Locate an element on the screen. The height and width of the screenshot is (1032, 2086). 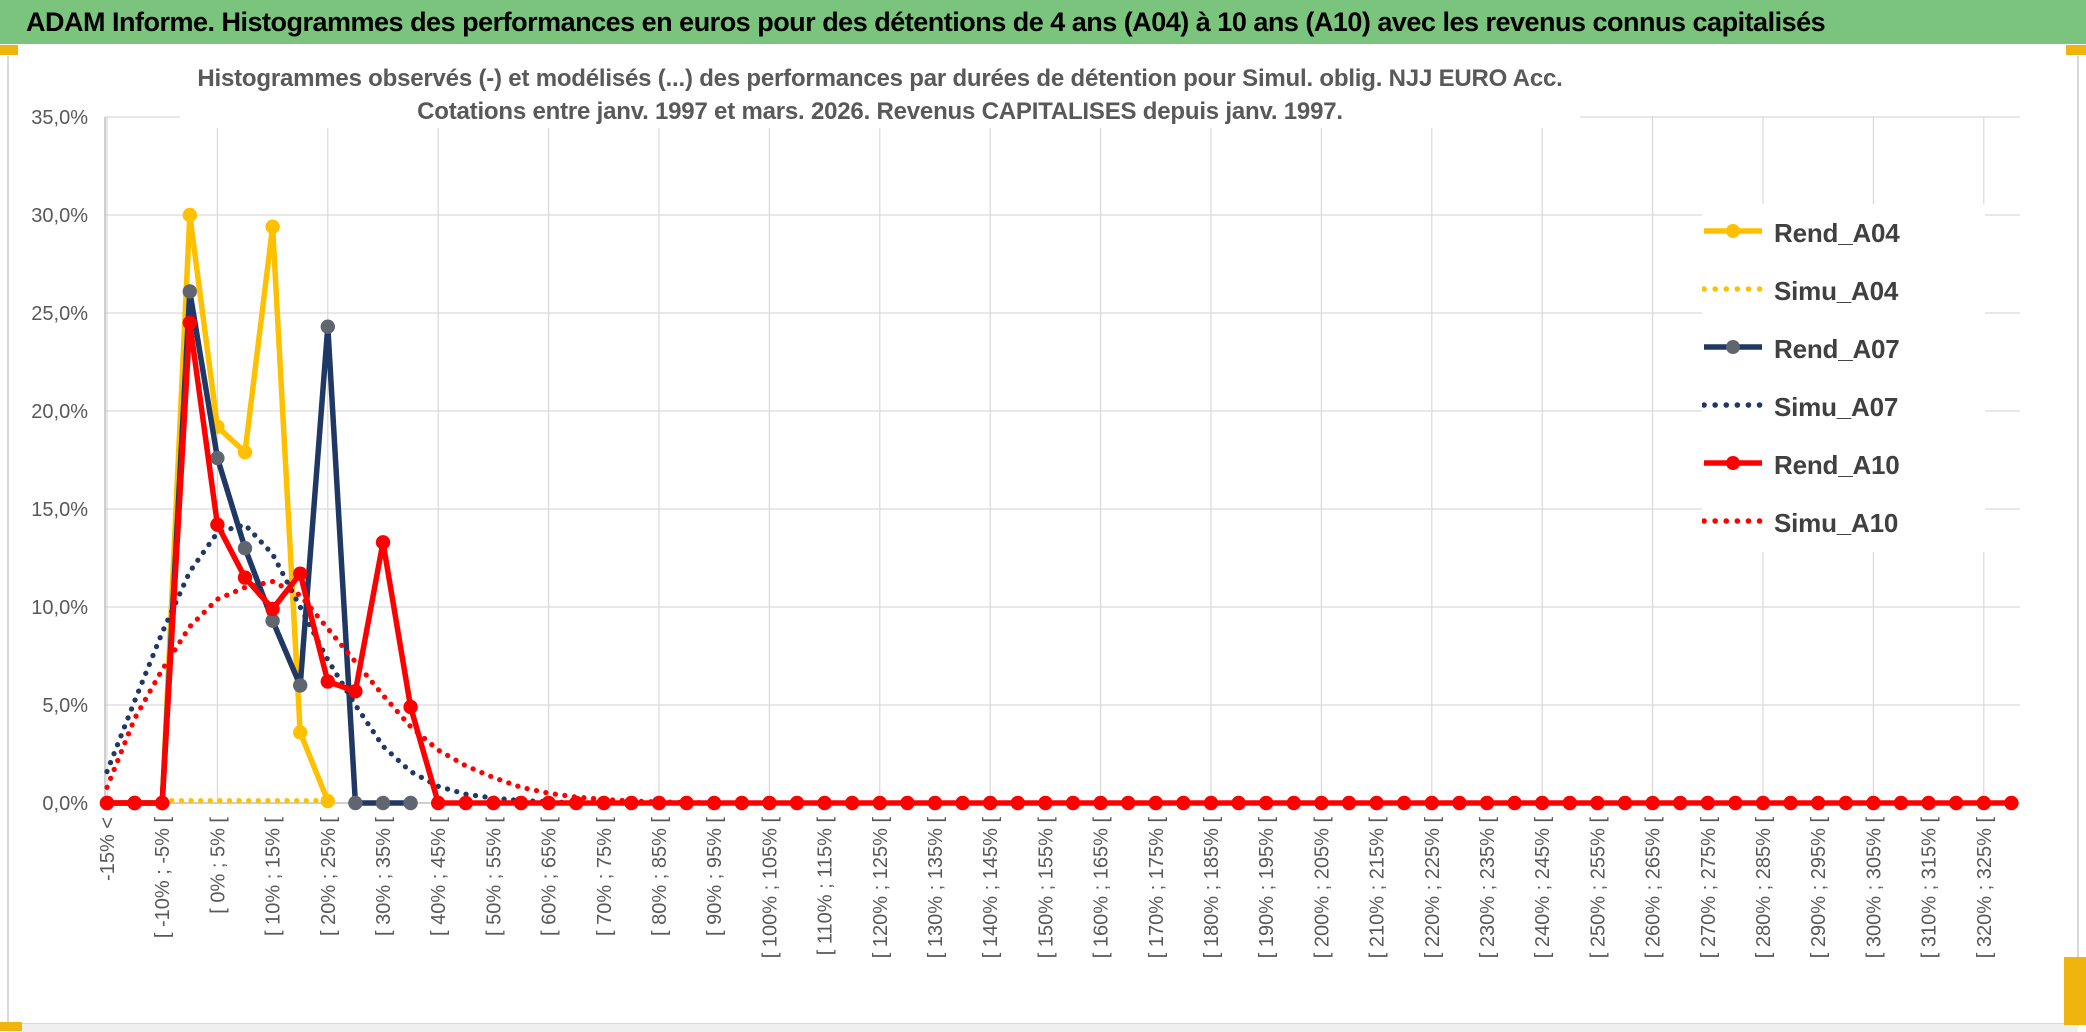
svg-text: [ 120% ; 125% [ is located at coordinates (881, 888).